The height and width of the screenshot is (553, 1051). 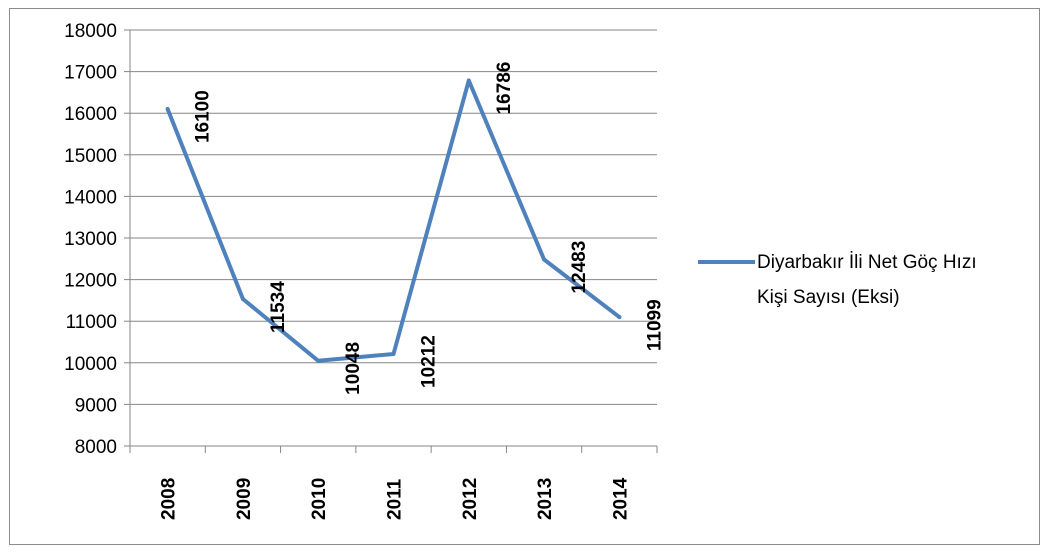 I want to click on y-tick-label: 10000, so click(x=90, y=364).